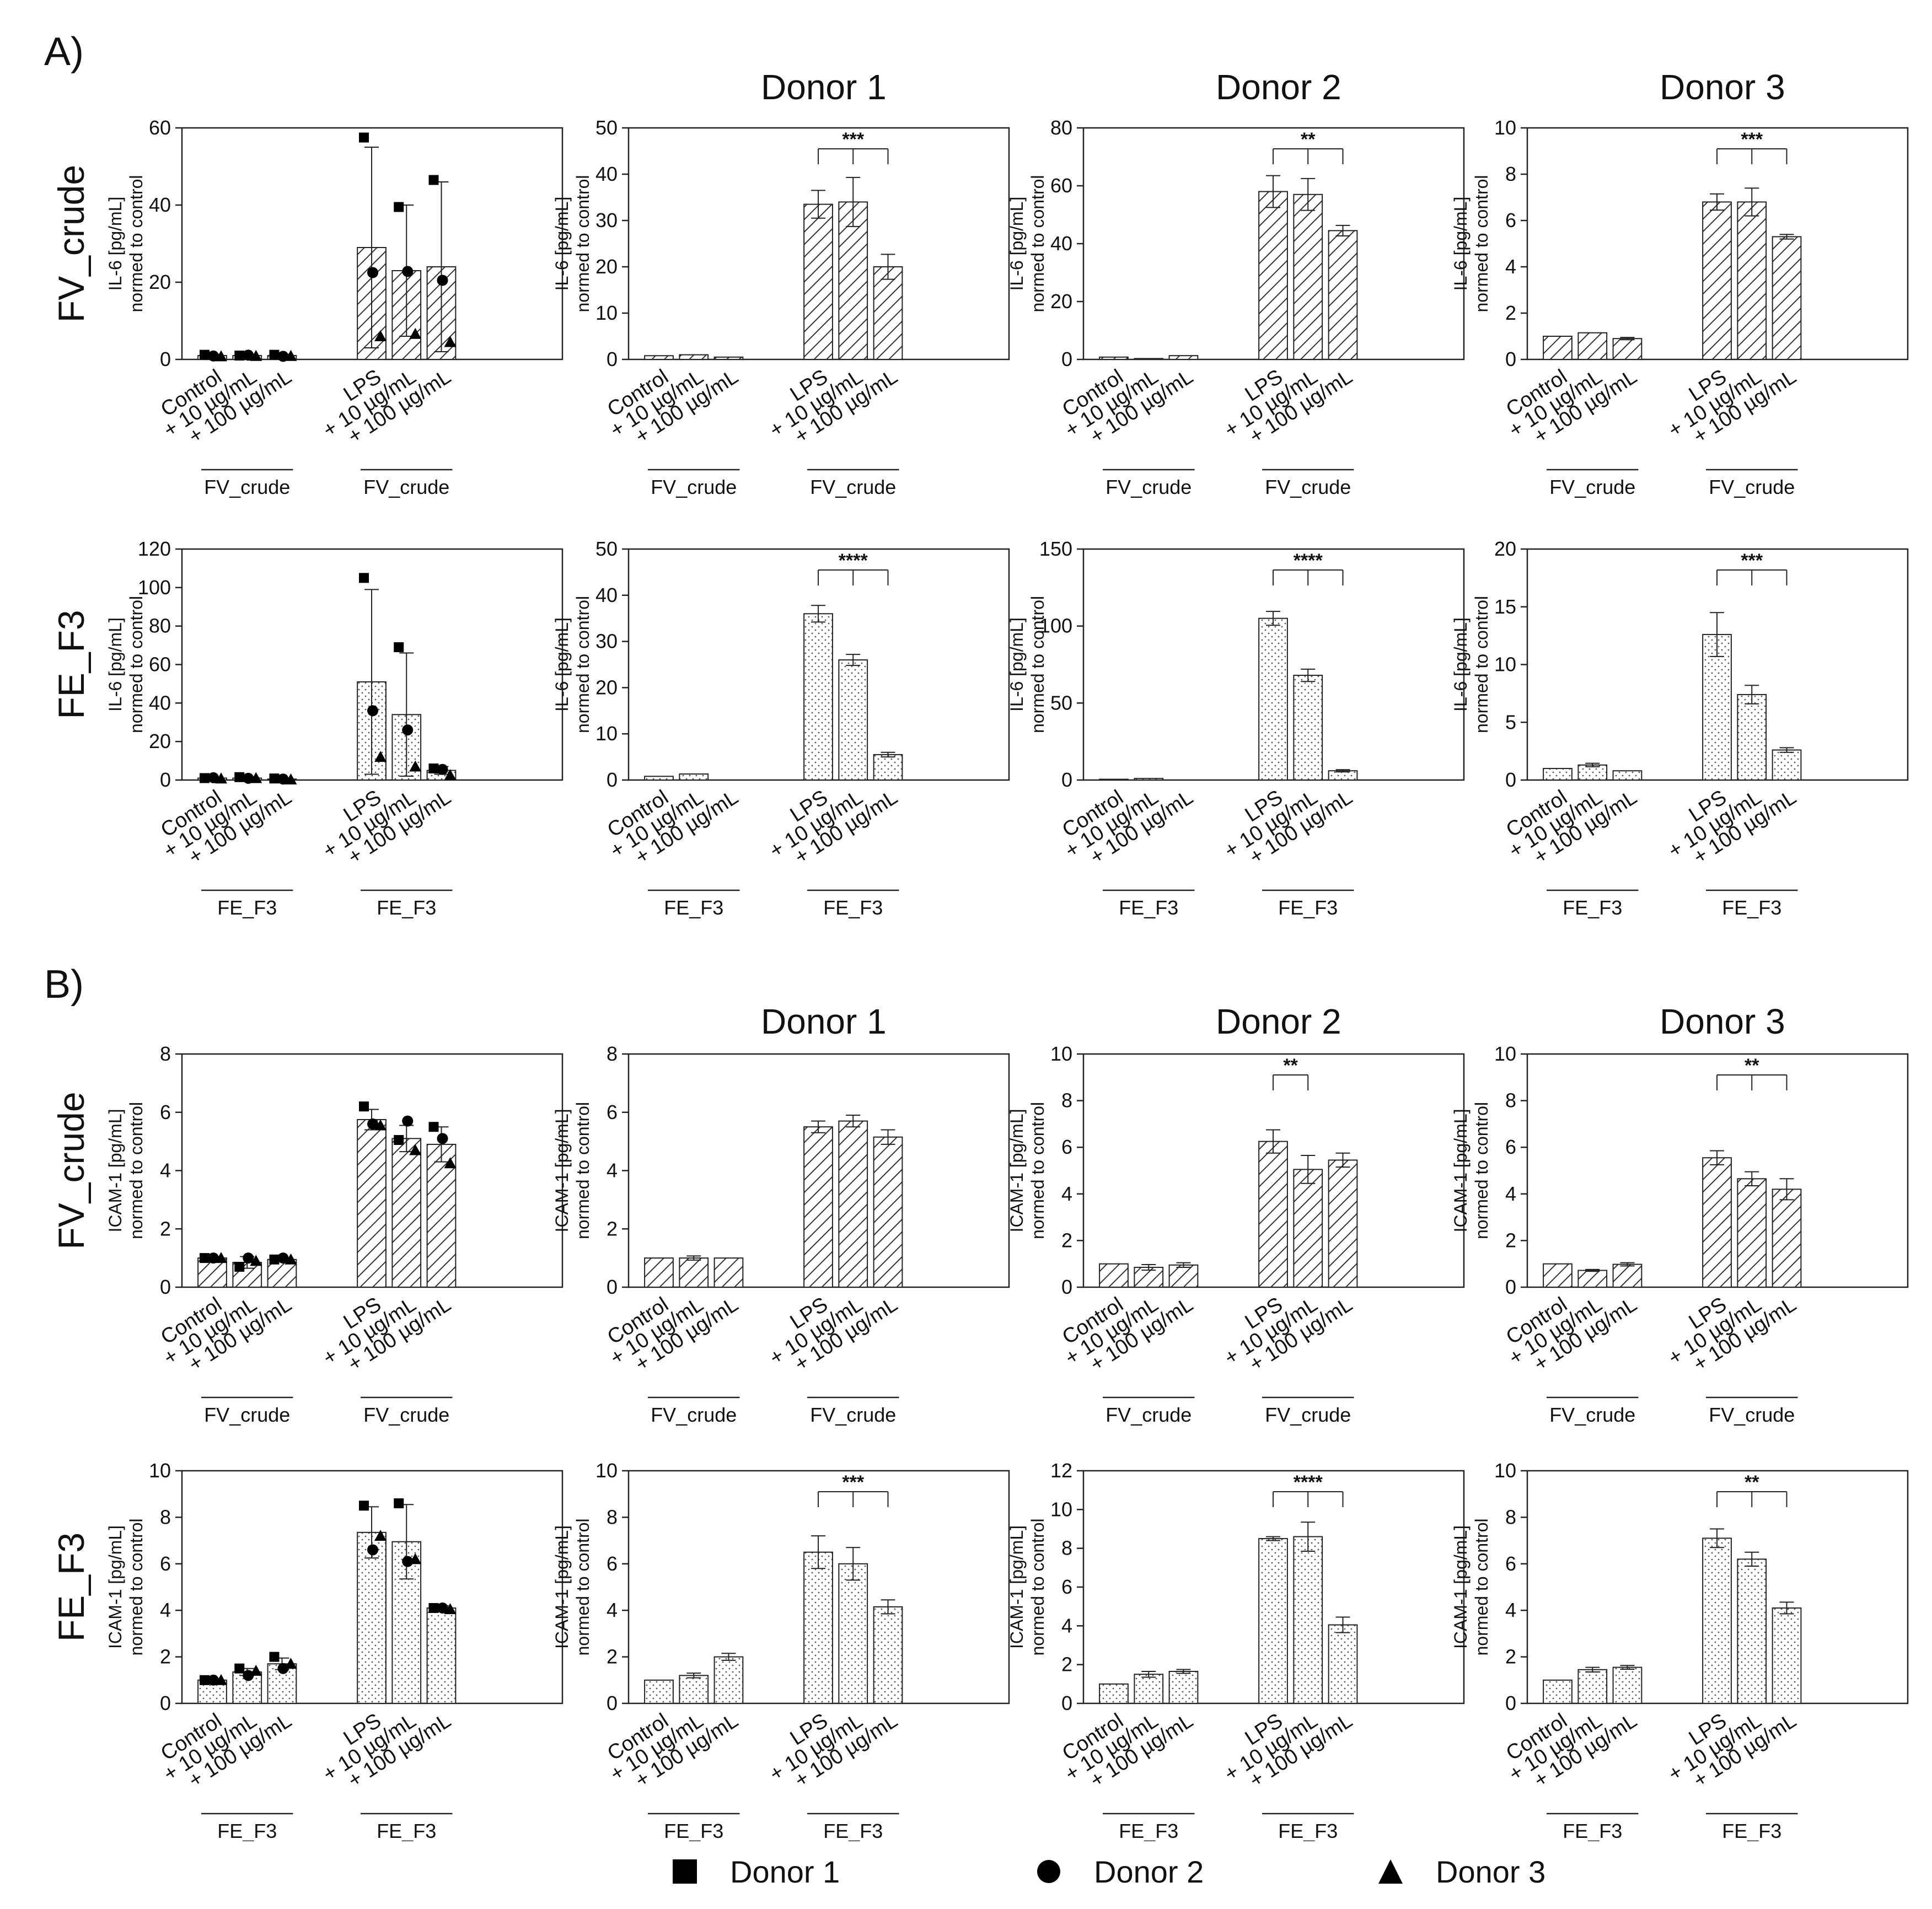  What do you see at coordinates (71, 1587) in the screenshot?
I see `row-label: FE_F3` at bounding box center [71, 1587].